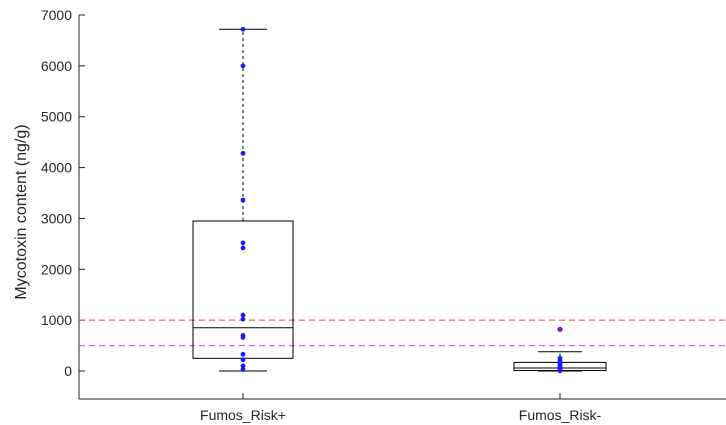 This screenshot has height=425, width=726. What do you see at coordinates (56, 320) in the screenshot?
I see `y-tick-label: 1000` at bounding box center [56, 320].